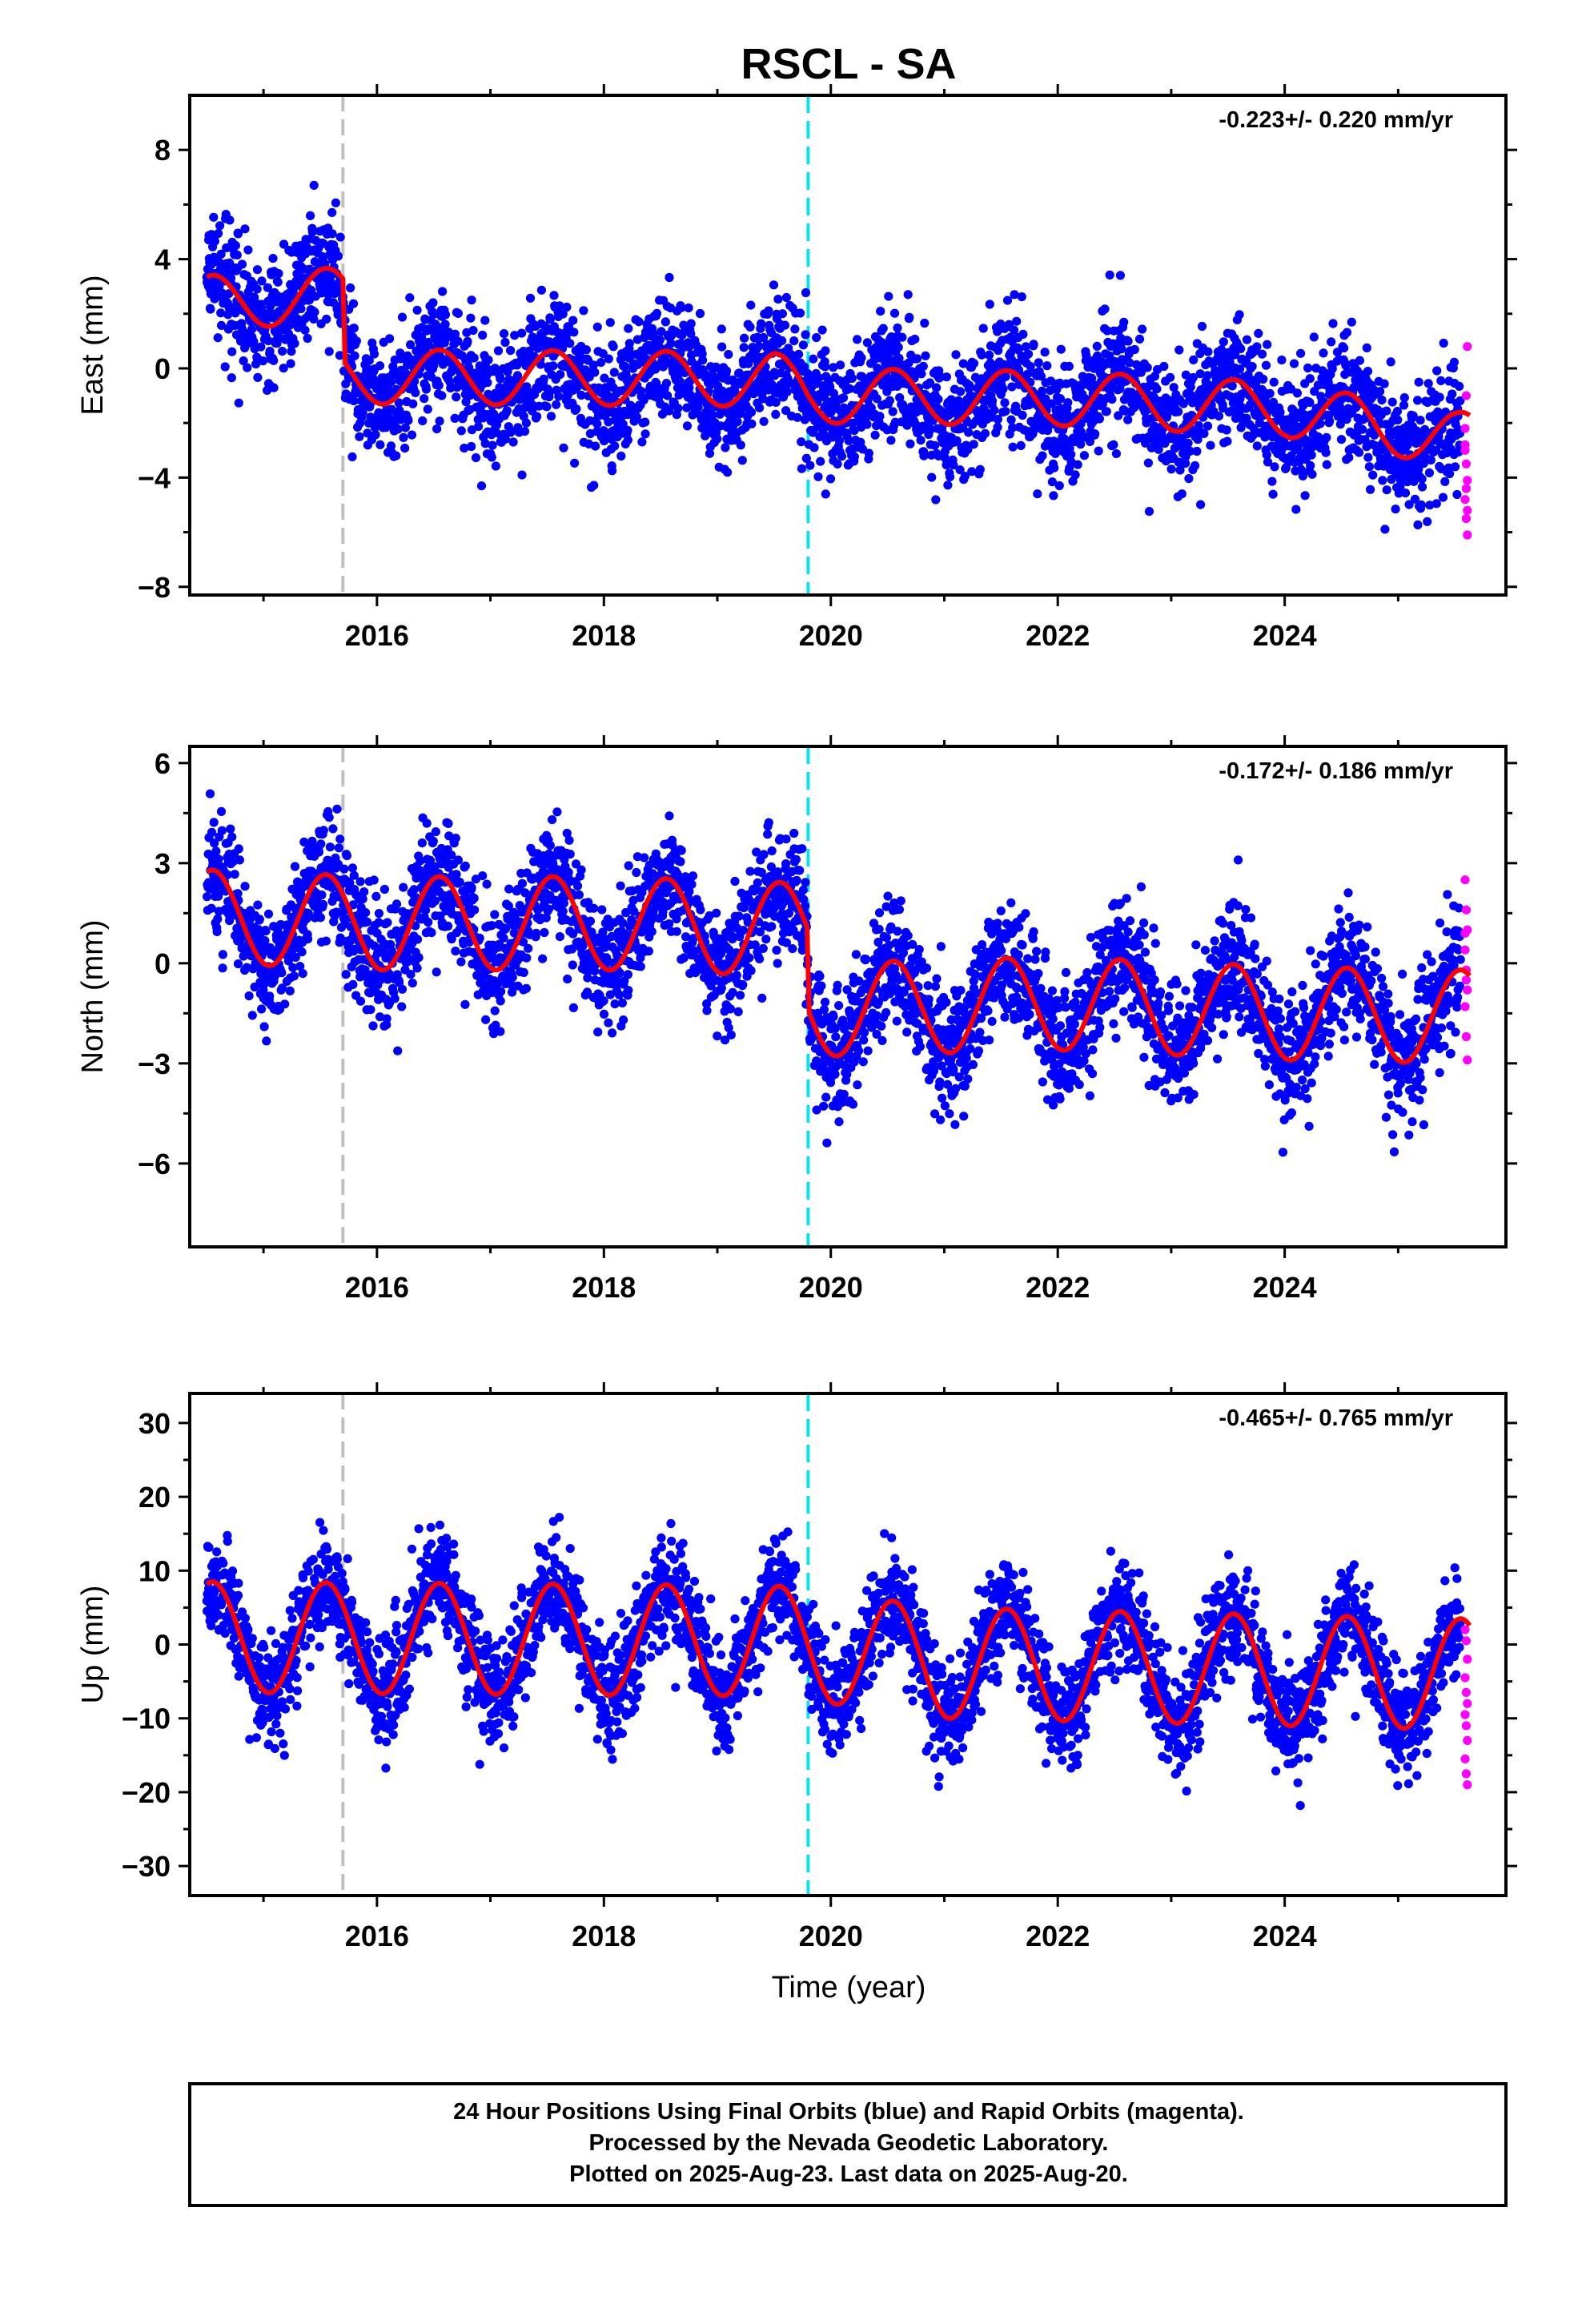 This screenshot has height=2324, width=1582. I want to click on rapid-point, so click(1466, 395).